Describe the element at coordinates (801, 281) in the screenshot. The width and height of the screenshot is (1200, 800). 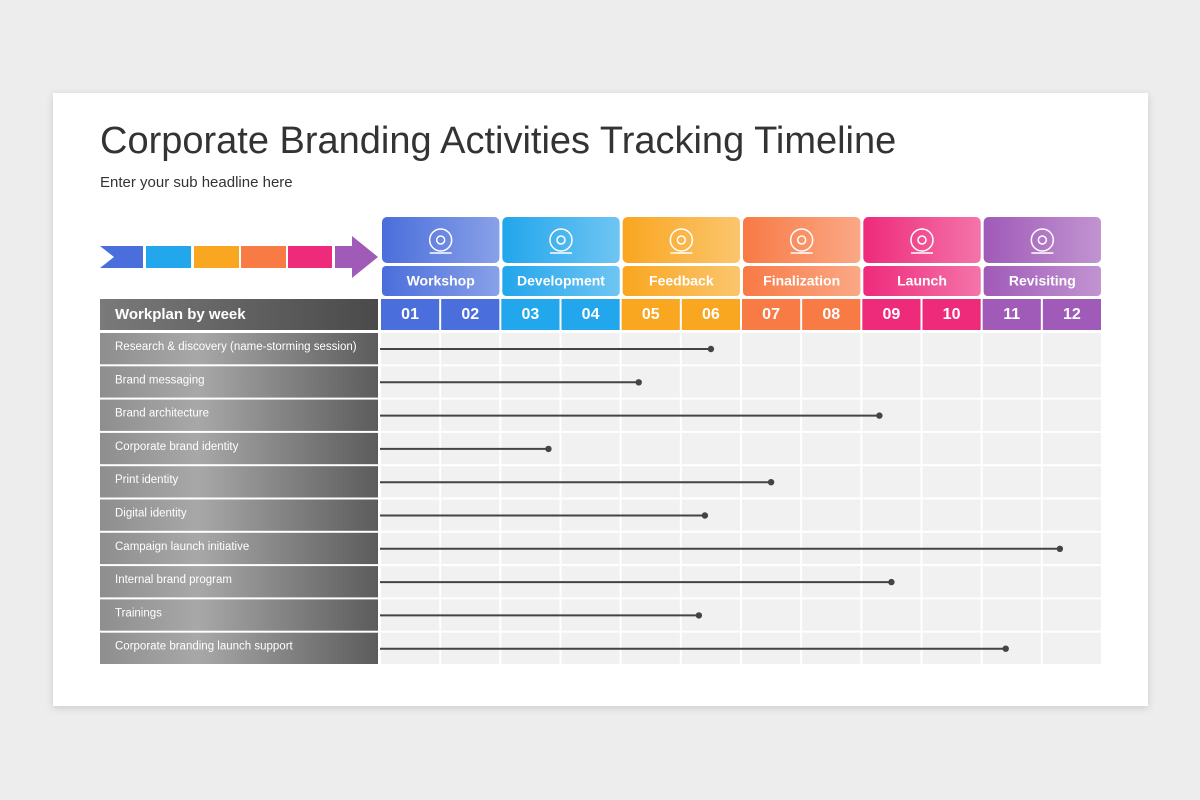
I see `phase-name: Finalization` at that location.